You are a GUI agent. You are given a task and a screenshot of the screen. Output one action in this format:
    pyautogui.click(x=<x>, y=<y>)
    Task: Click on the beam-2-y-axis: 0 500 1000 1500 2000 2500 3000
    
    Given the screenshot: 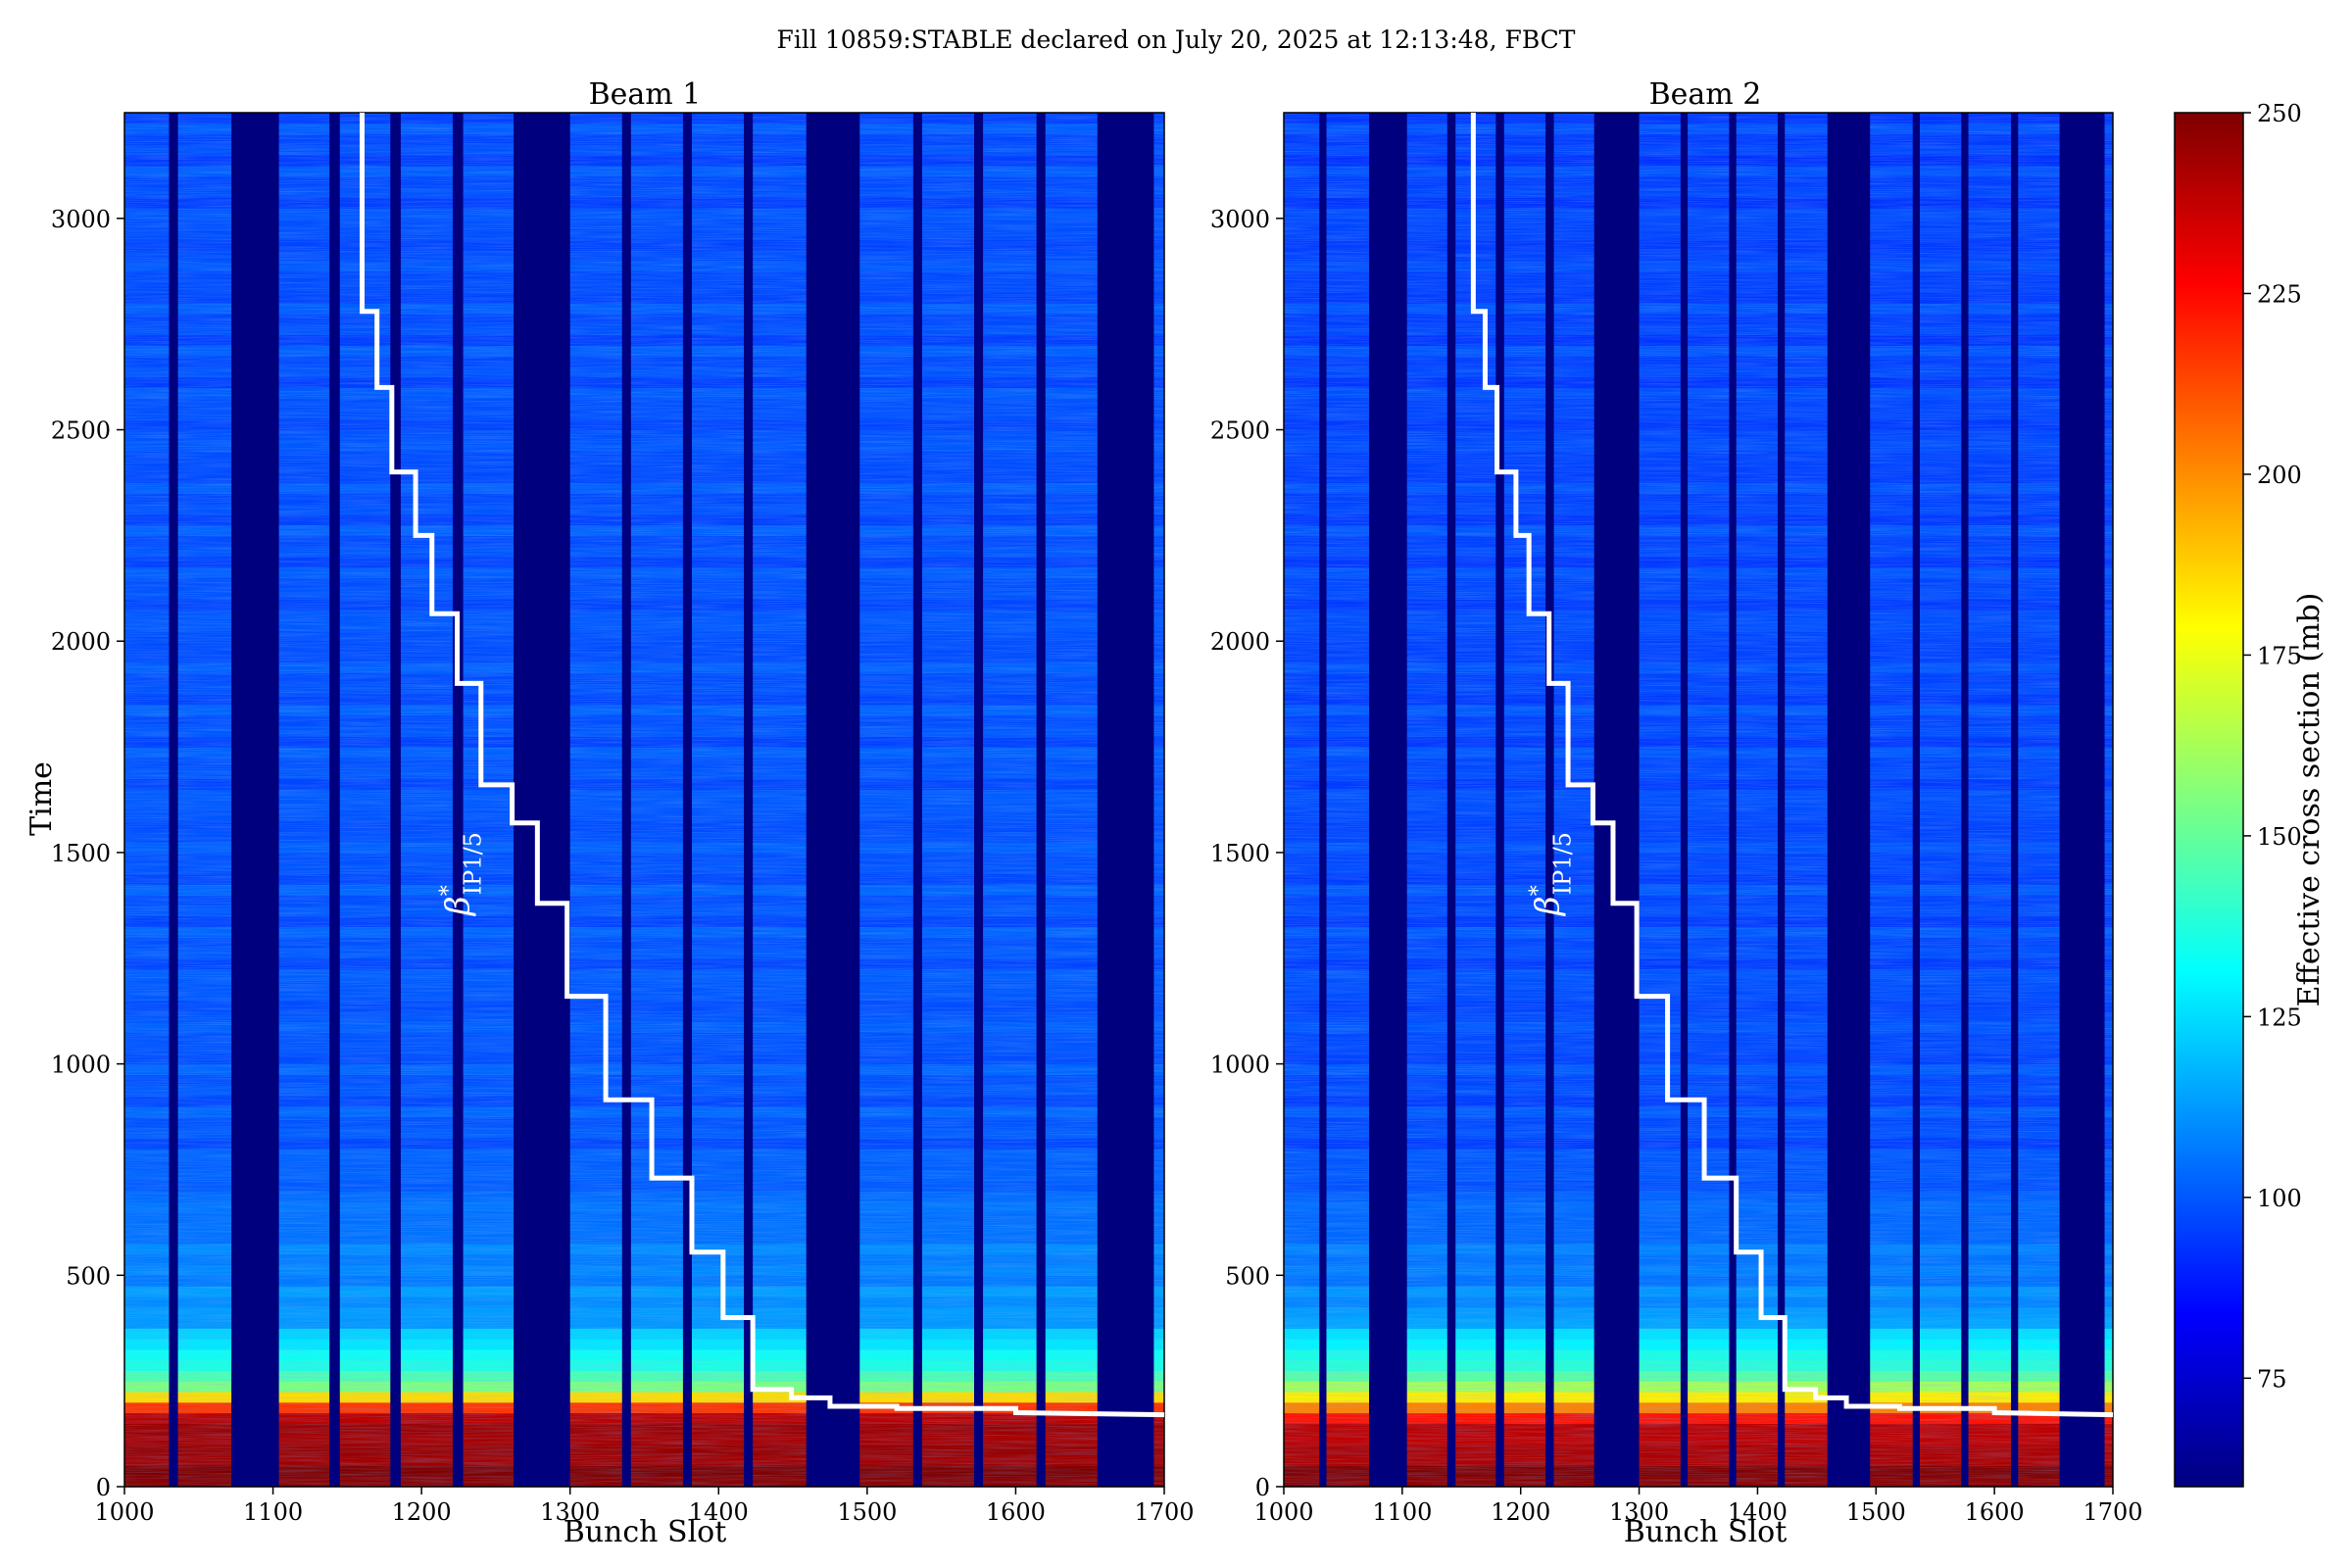 What is the action you would take?
    pyautogui.click(x=1247, y=853)
    